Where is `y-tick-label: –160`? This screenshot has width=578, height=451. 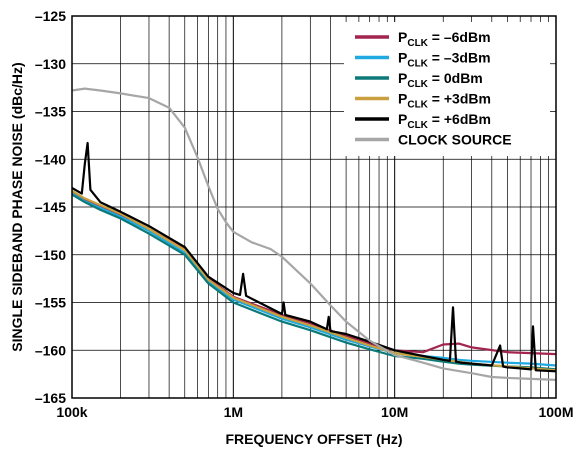 y-tick-label: –160 is located at coordinates (50, 350).